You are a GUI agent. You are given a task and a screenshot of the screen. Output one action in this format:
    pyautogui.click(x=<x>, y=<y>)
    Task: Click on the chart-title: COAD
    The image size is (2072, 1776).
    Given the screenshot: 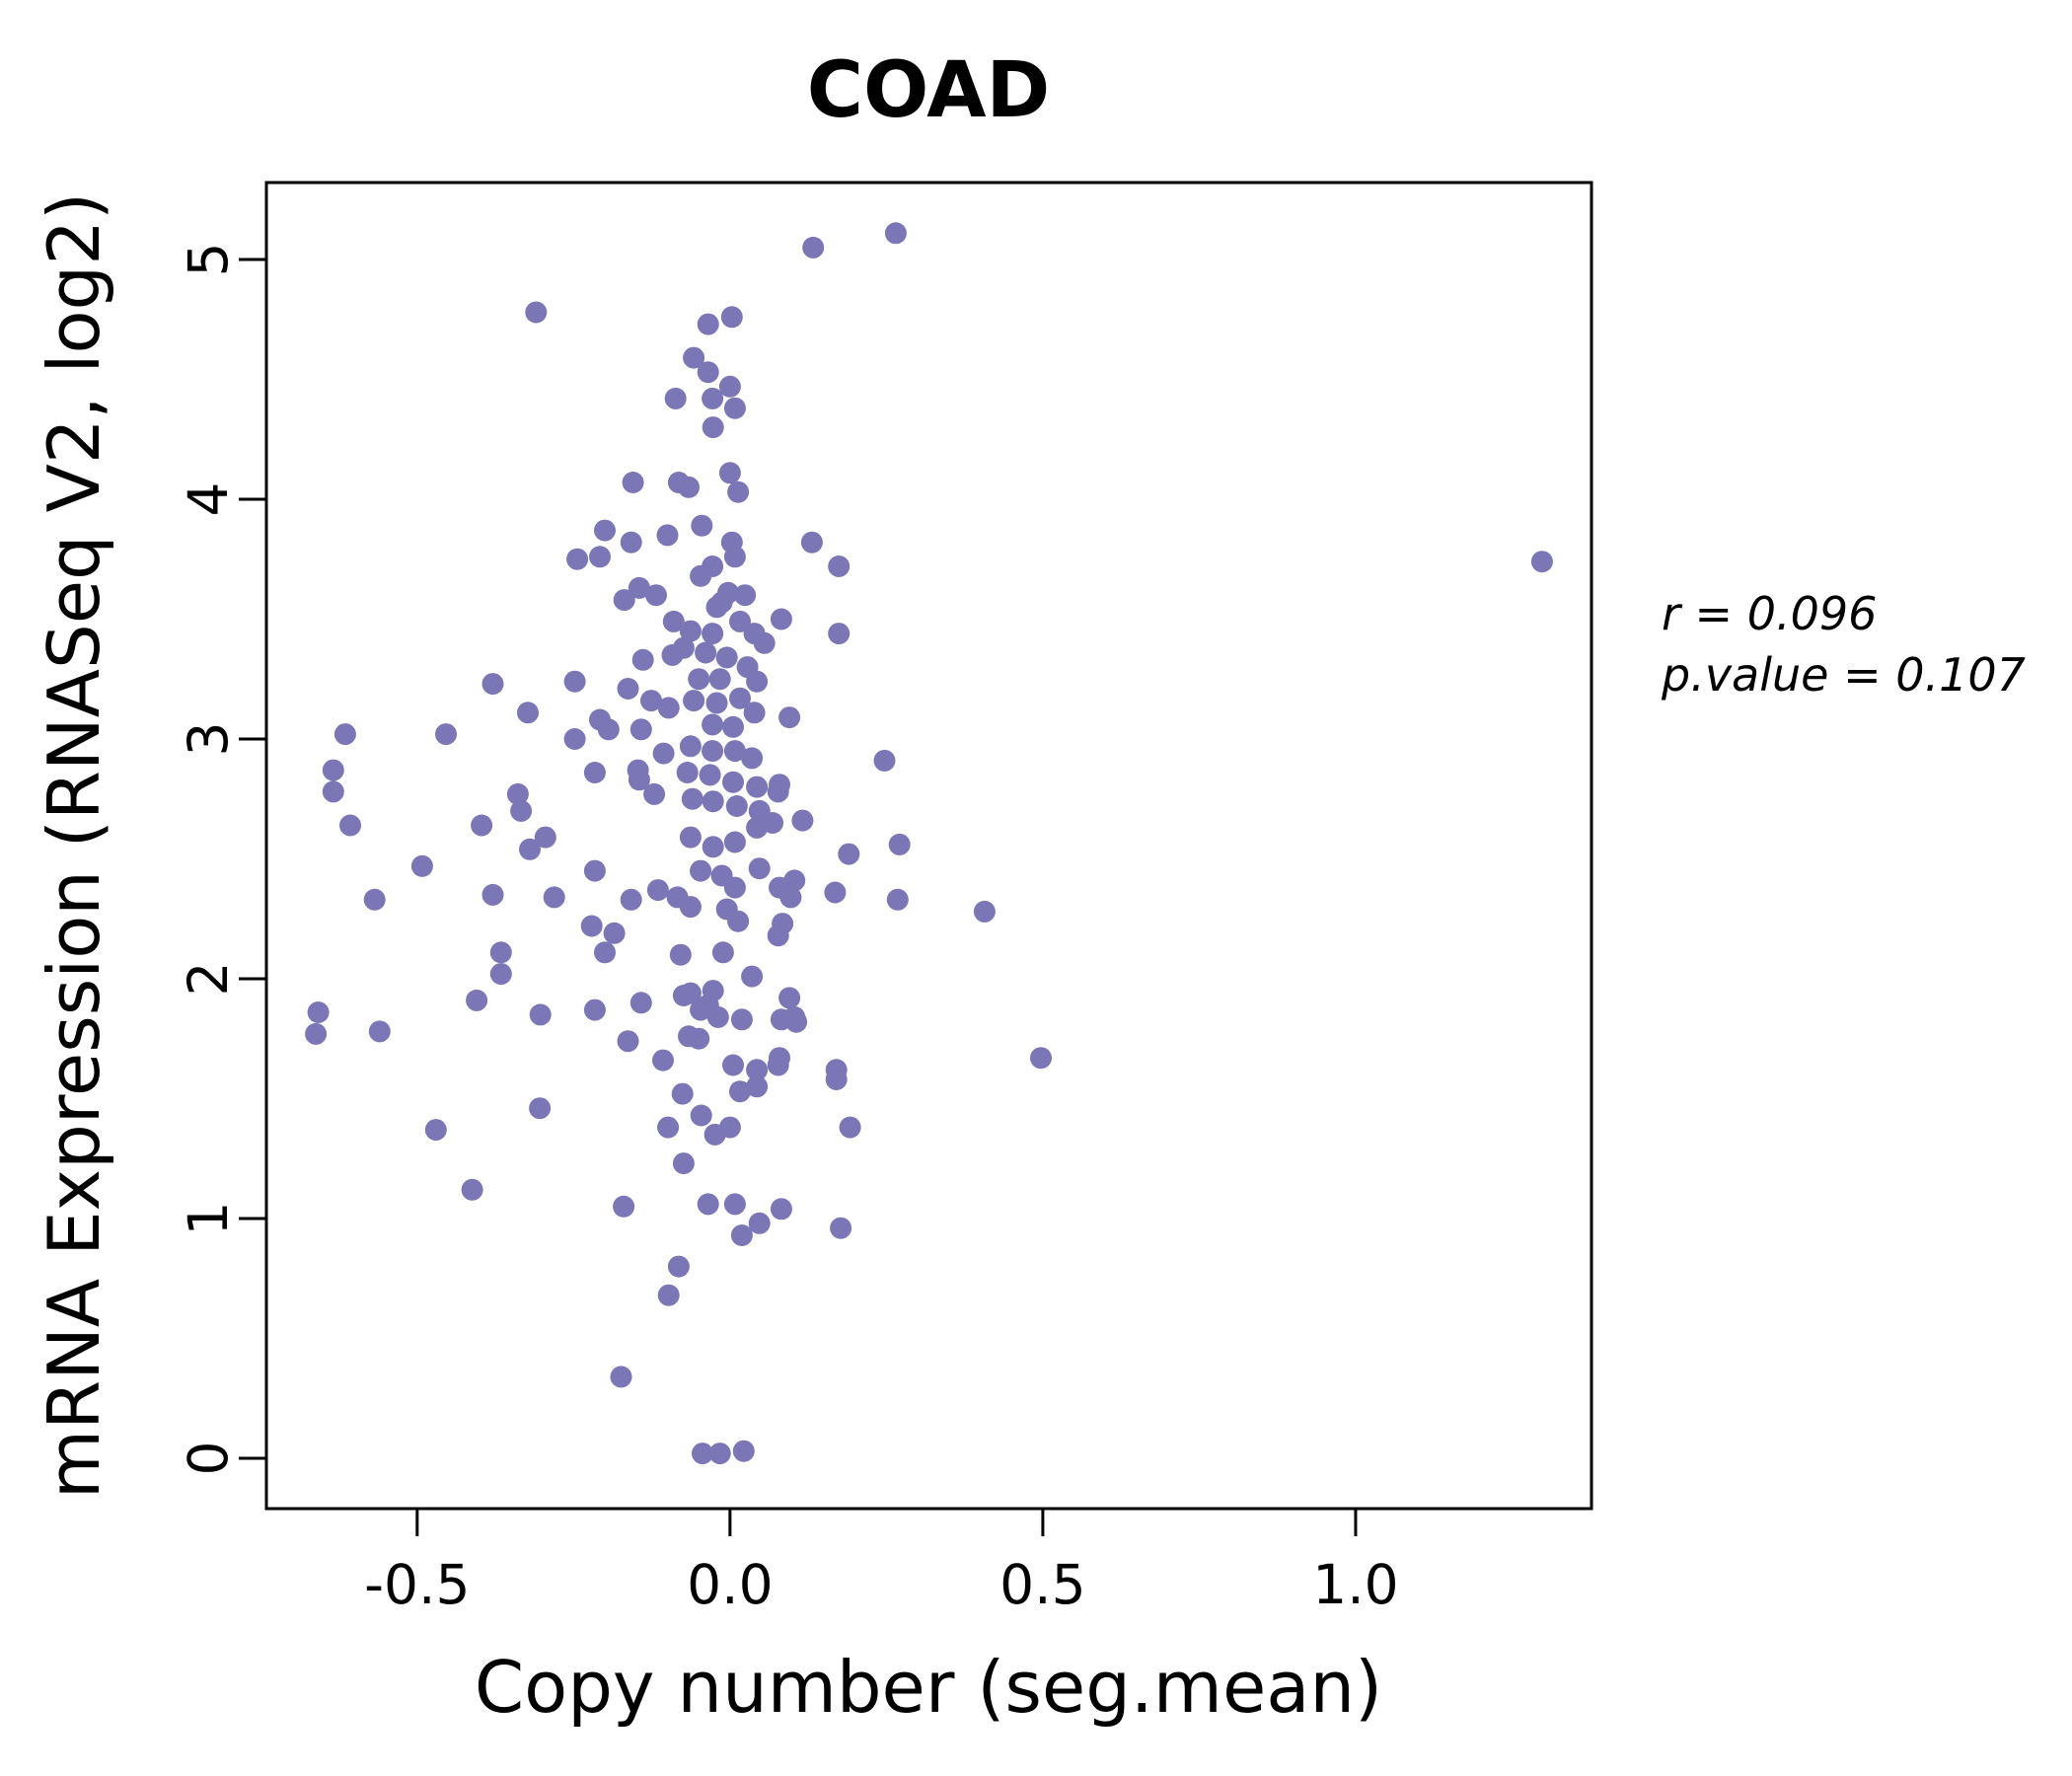 What is the action you would take?
    pyautogui.click(x=929, y=91)
    